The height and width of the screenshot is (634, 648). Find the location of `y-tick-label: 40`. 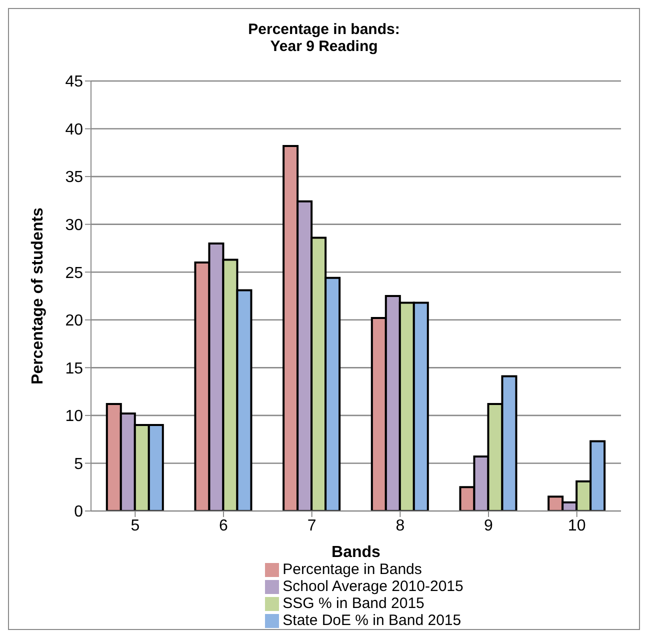

y-tick-label: 40 is located at coordinates (74, 129).